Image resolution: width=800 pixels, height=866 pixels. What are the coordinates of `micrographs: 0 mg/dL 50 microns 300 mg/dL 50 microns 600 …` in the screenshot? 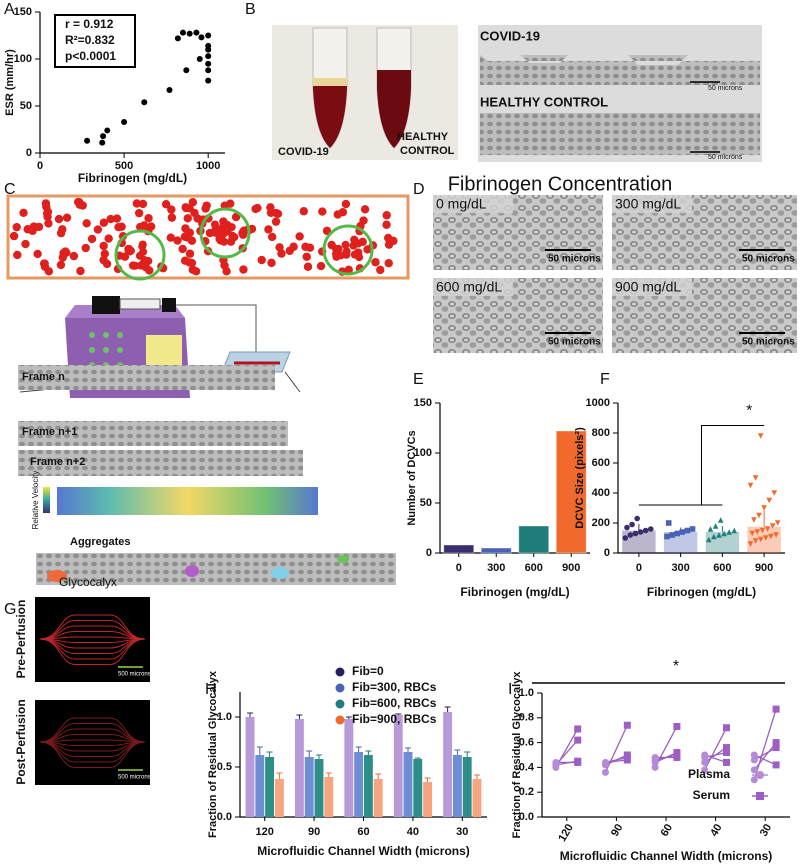 It's located at (615, 274).